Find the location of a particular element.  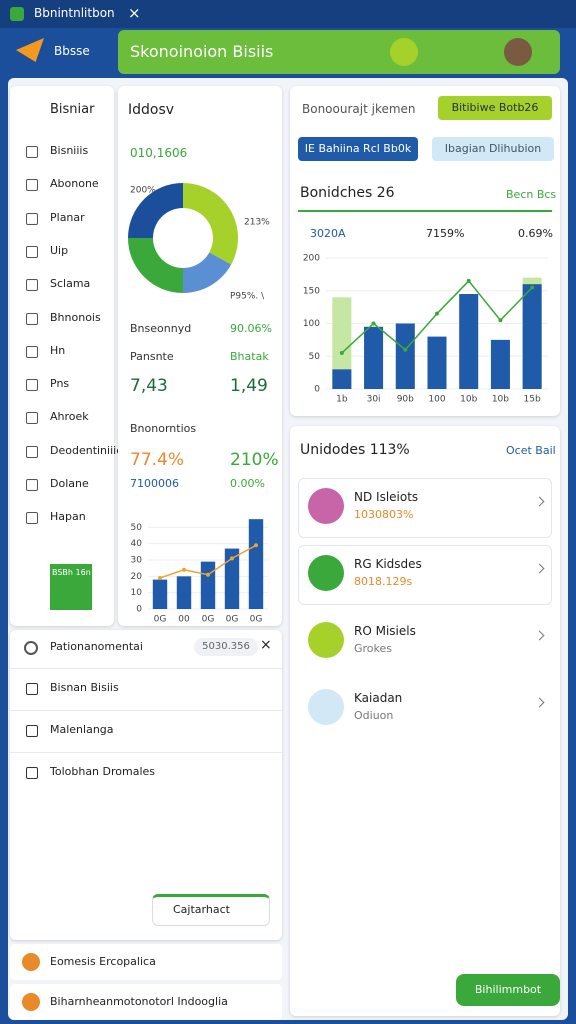

nav-item: Ahroek is located at coordinates (69, 417).